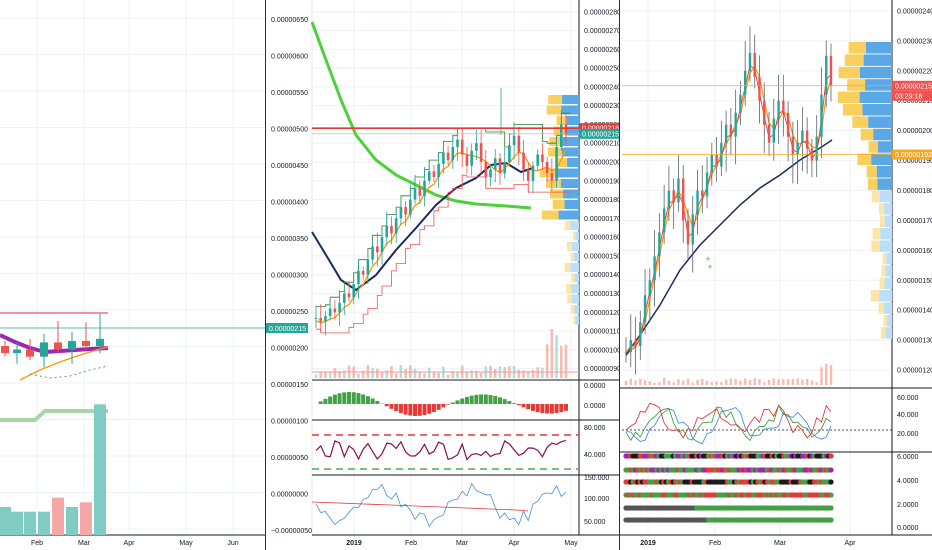 This screenshot has width=932, height=550. Describe the element at coordinates (709, 267) in the screenshot. I see `signal-marker: +` at that location.